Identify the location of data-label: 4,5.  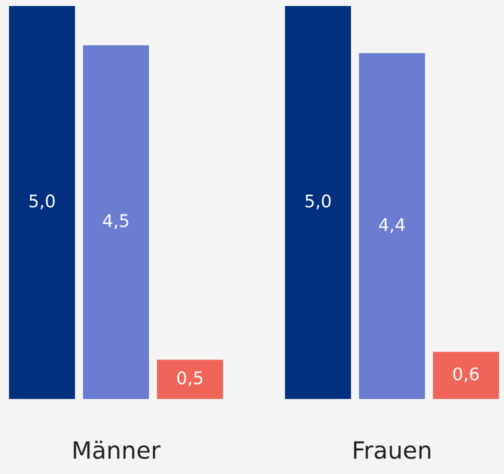
(115, 221).